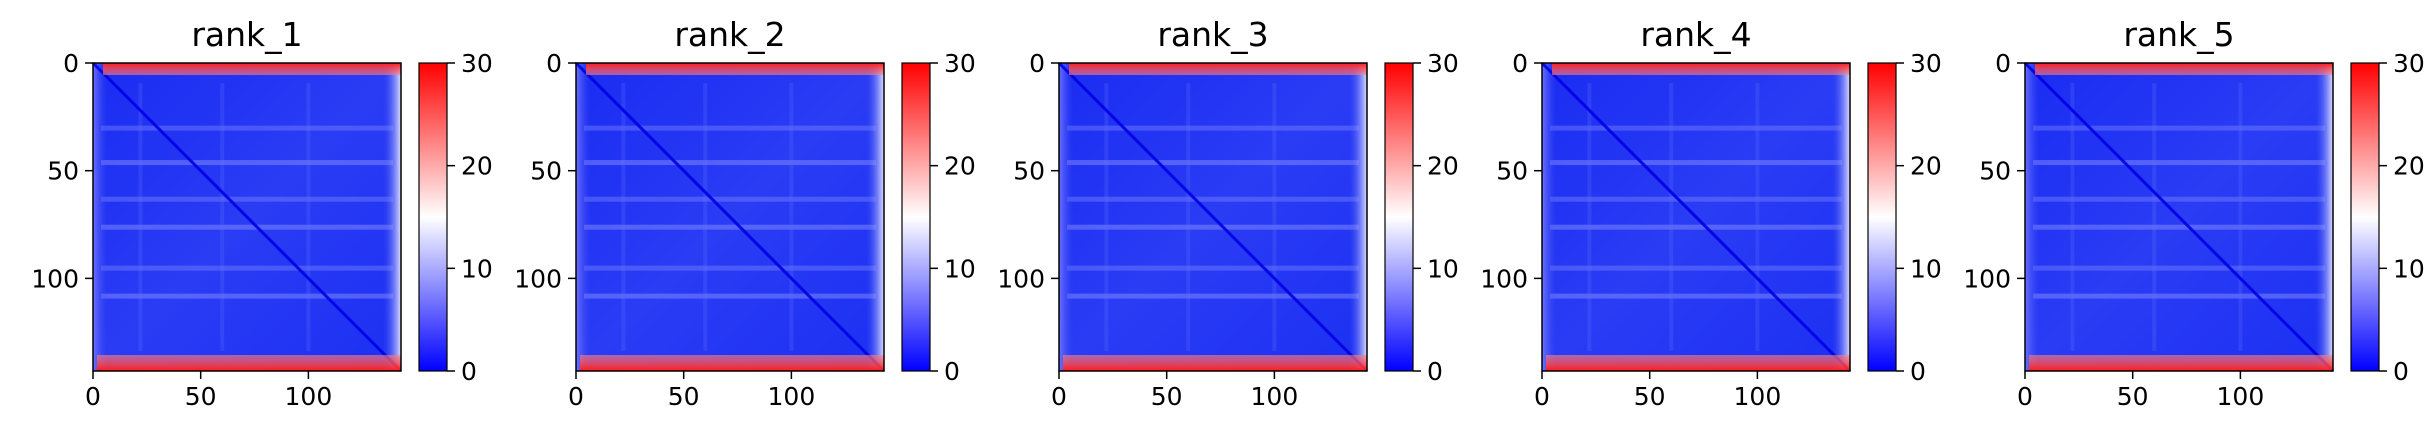 The height and width of the screenshot is (438, 2435). Describe the element at coordinates (1212, 34) in the screenshot. I see `panel-title: rank_3` at that location.